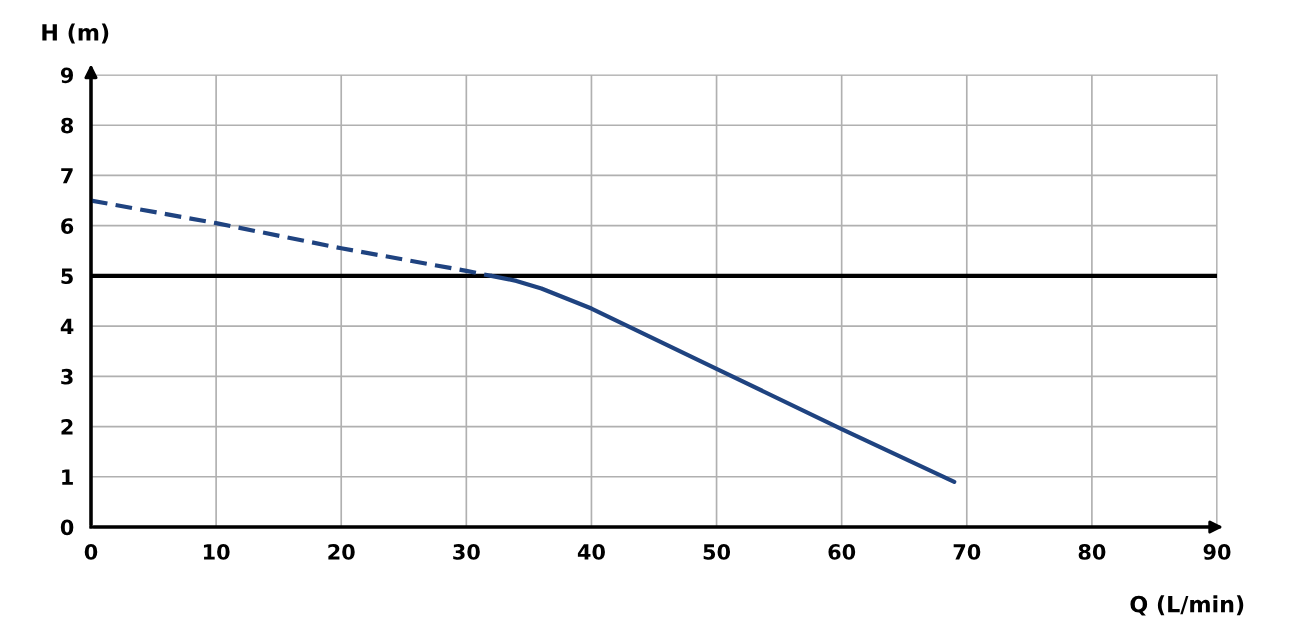 The image size is (1293, 643). Describe the element at coordinates (67, 125) in the screenshot. I see `y-tick-label: 8` at that location.